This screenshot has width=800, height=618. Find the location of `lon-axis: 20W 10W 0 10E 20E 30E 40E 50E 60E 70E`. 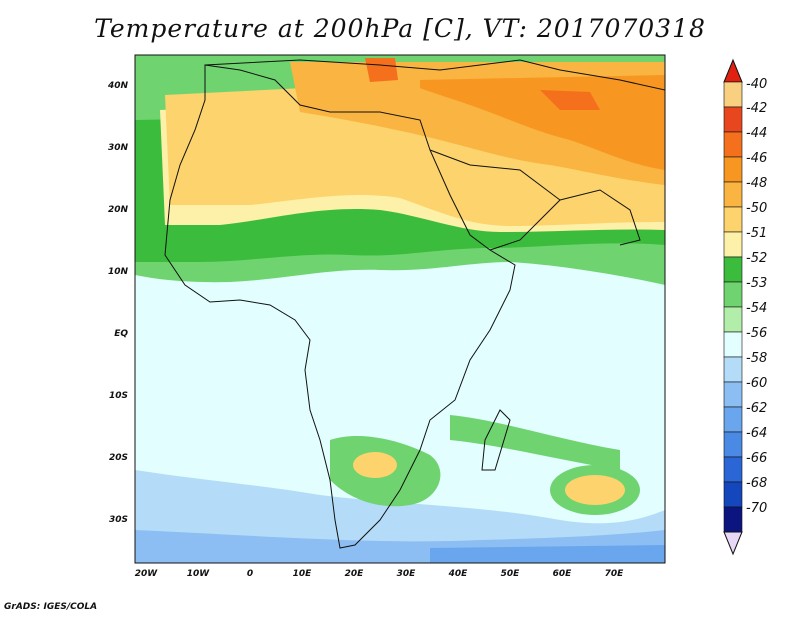

lon-axis: 20W 10W 0 10E 20E 30E 40E 50E 60E 70E is located at coordinates (379, 574).